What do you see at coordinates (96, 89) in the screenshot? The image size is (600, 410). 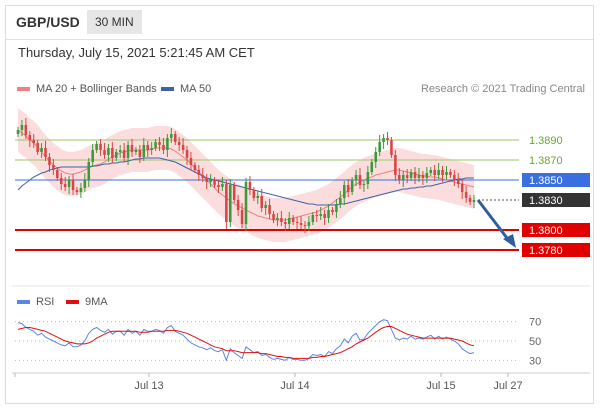 I see `legend-ma-bb-label: MA 20 + Bollinger Bands` at bounding box center [96, 89].